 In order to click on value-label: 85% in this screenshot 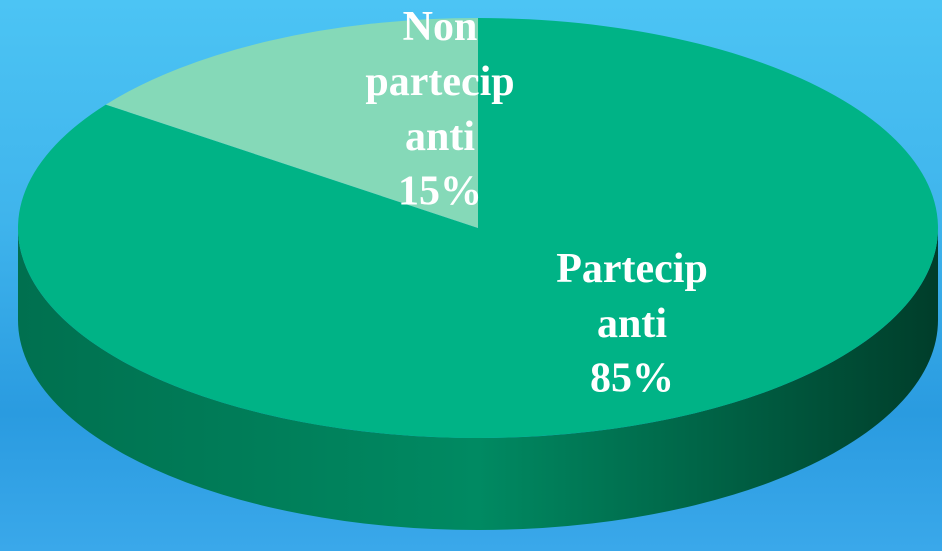, I will do `click(632, 379)`.